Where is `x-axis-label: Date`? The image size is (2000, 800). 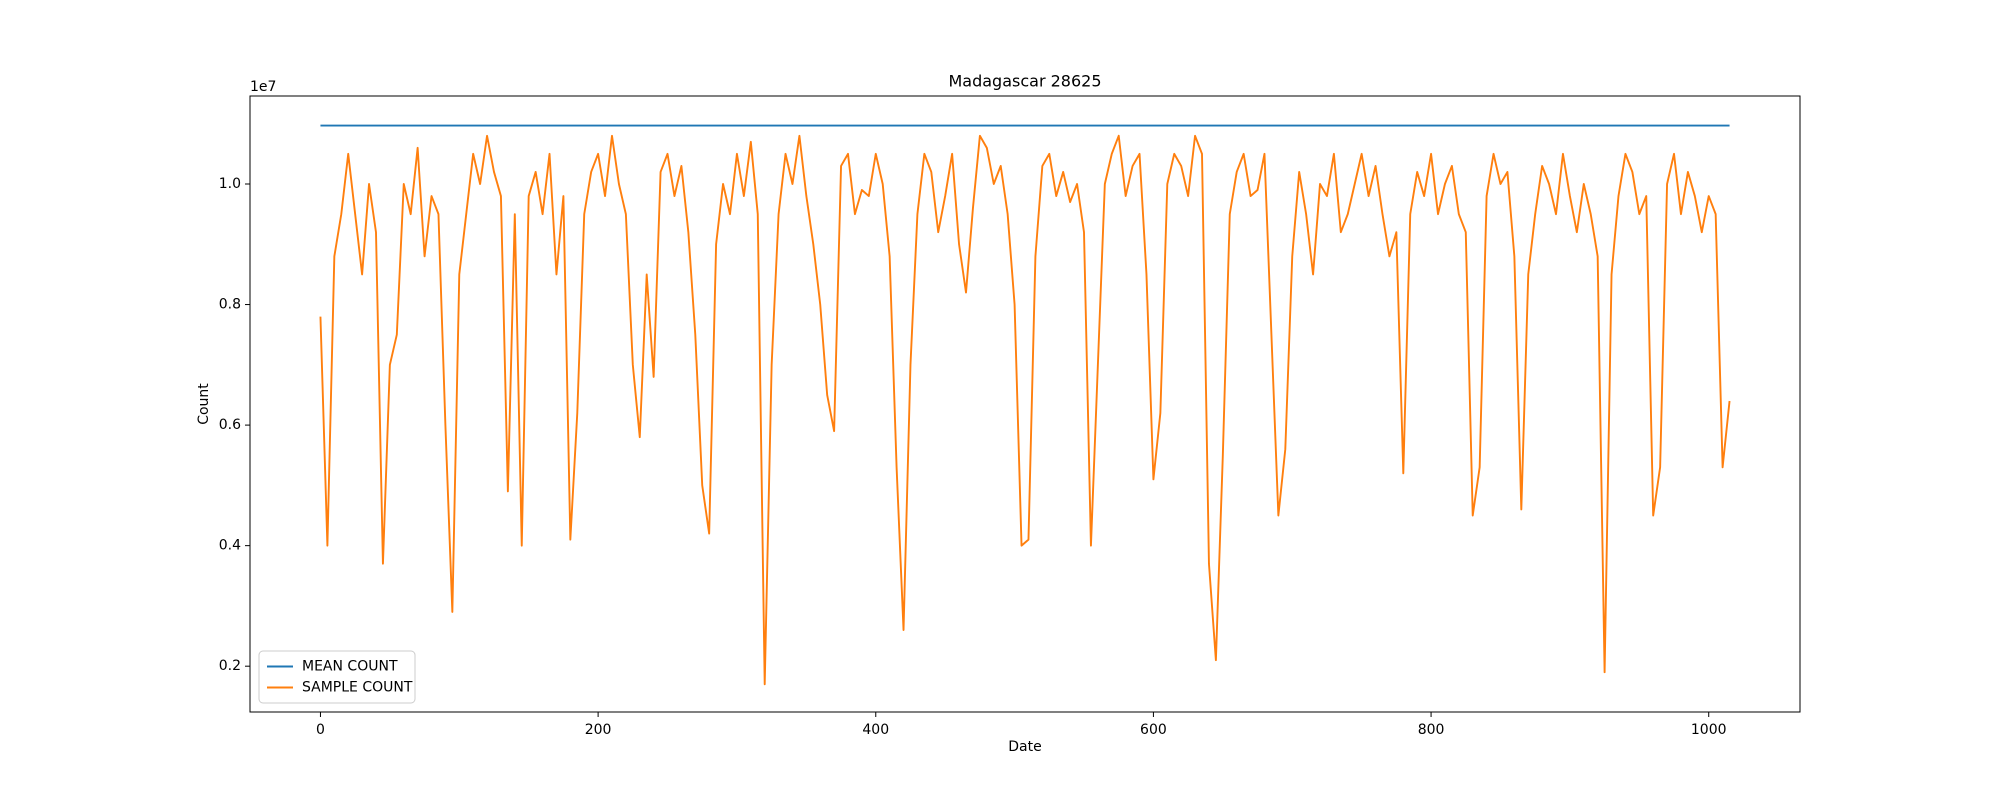
x-axis-label: Date is located at coordinates (1024, 747).